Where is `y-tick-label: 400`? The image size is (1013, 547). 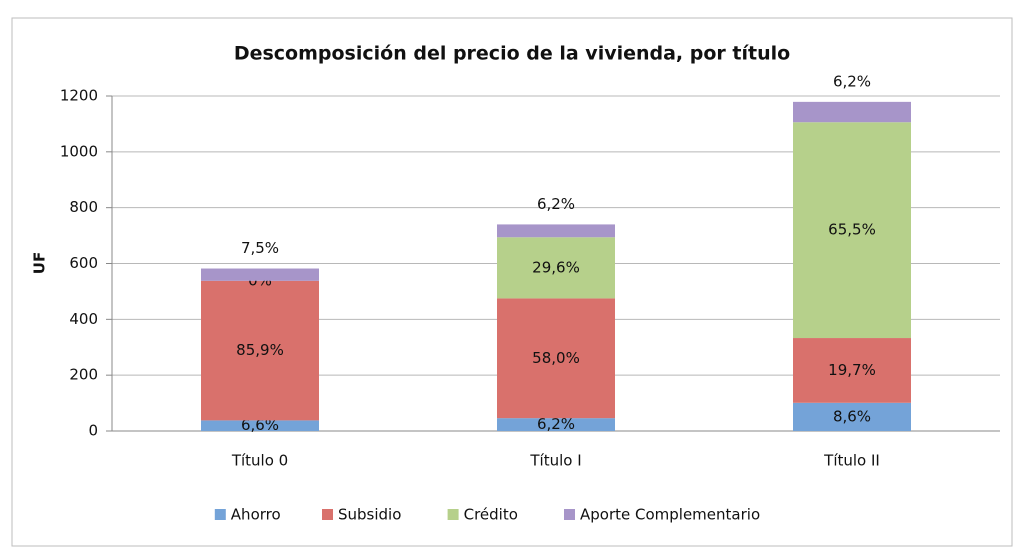 y-tick-label: 400 is located at coordinates (83, 319).